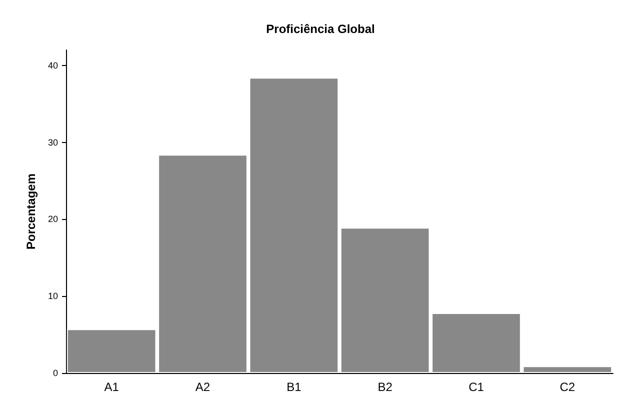  What do you see at coordinates (320, 29) in the screenshot?
I see `chart-title: Proficiência Global` at bounding box center [320, 29].